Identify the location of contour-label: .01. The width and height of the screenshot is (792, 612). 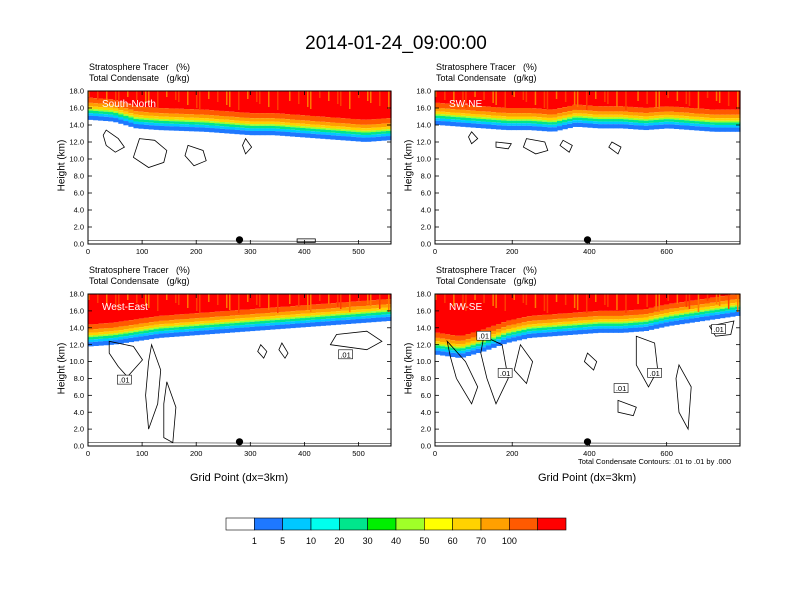
(654, 373).